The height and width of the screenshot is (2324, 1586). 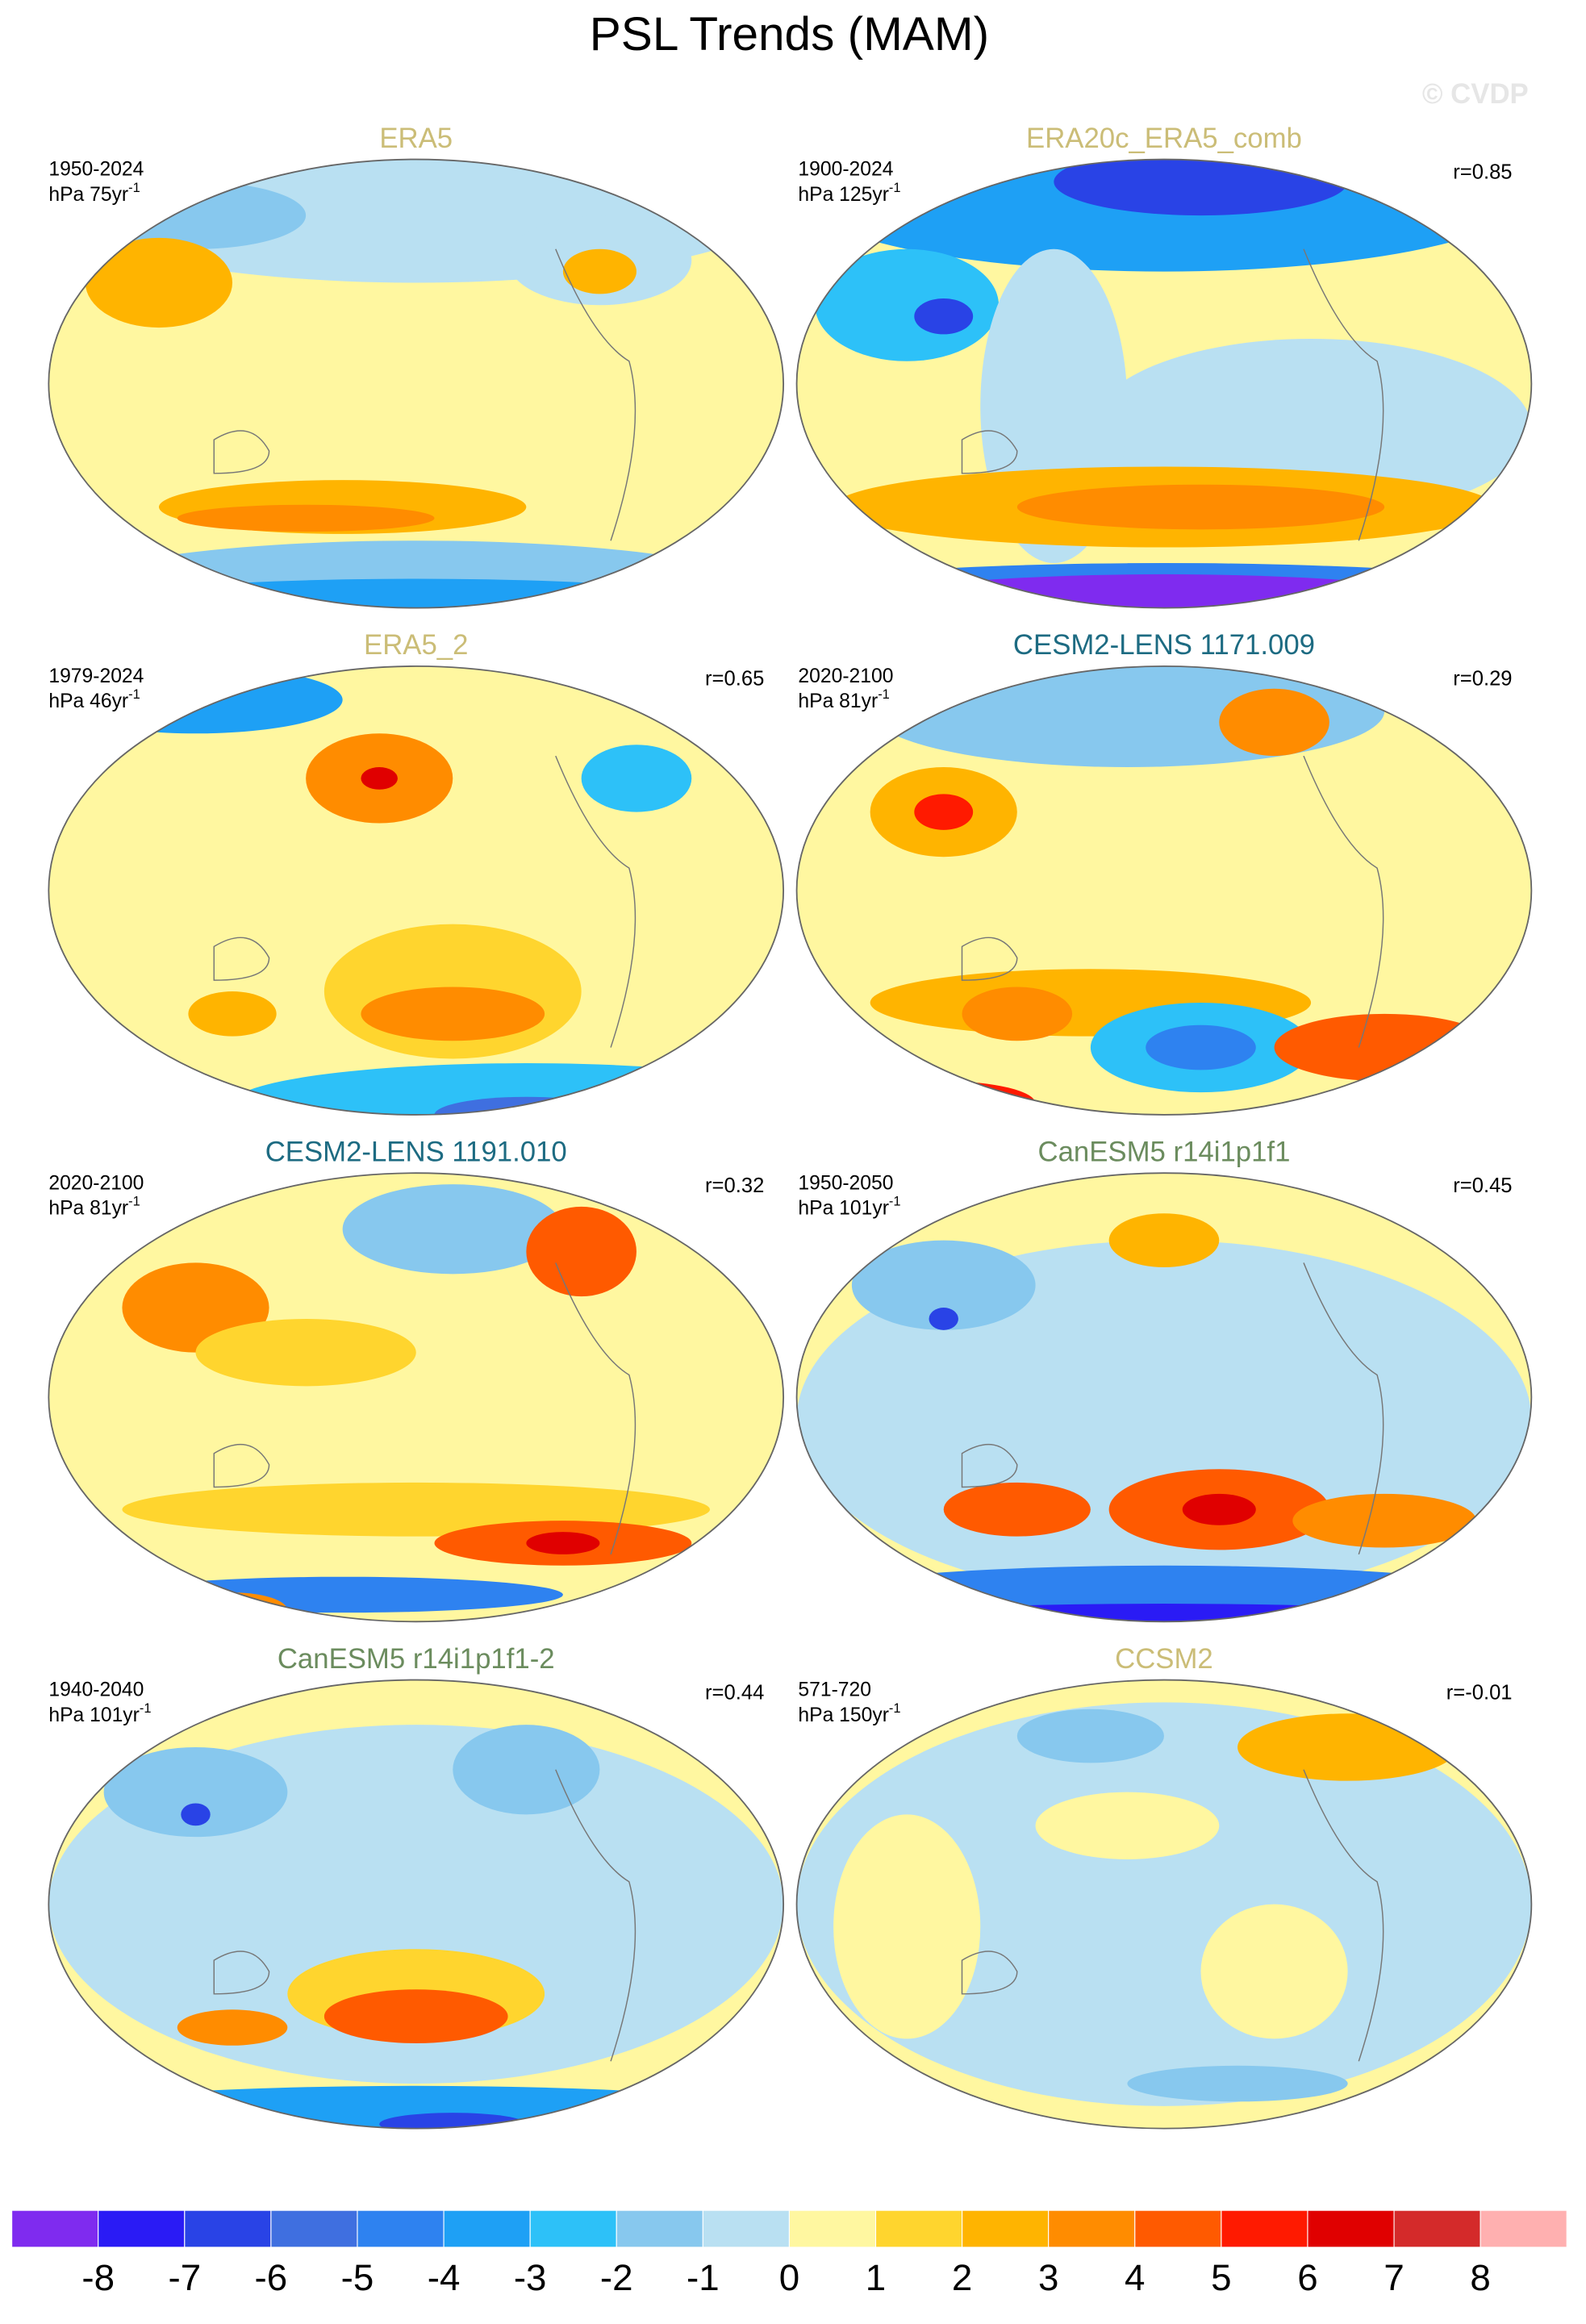 I want to click on units-base: hPa 46yr, so click(x=88, y=701).